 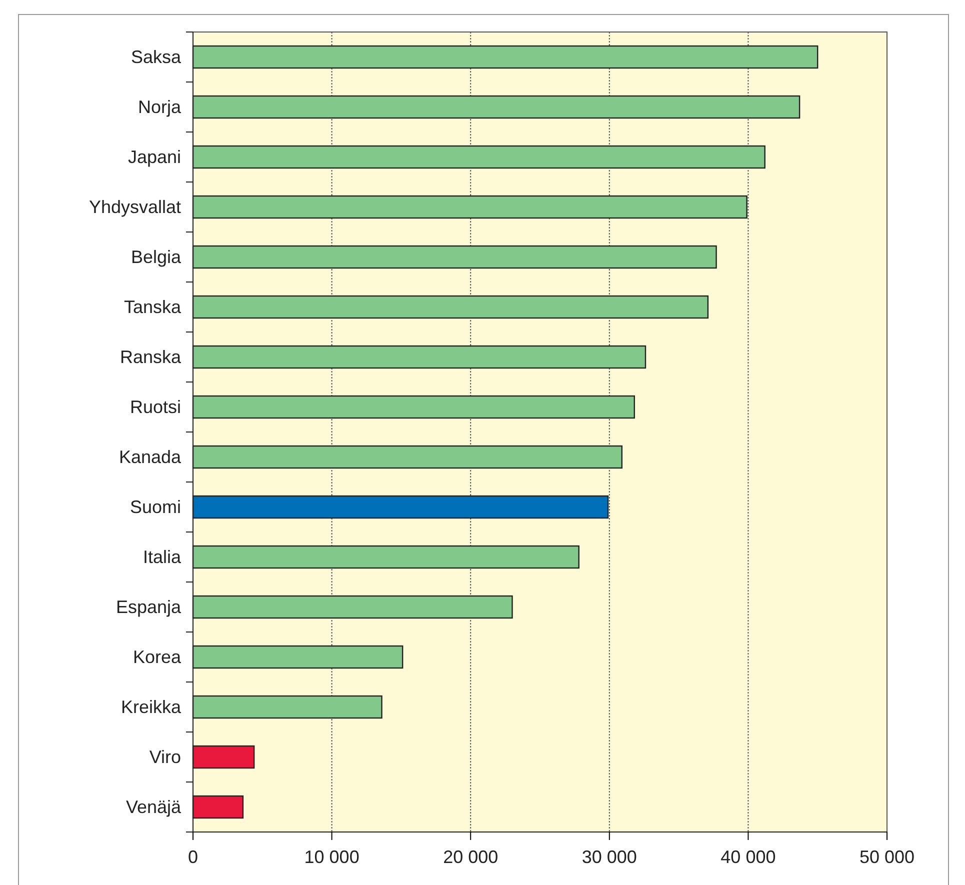 What do you see at coordinates (155, 406) in the screenshot?
I see `y-tick-label: Ruotsi` at bounding box center [155, 406].